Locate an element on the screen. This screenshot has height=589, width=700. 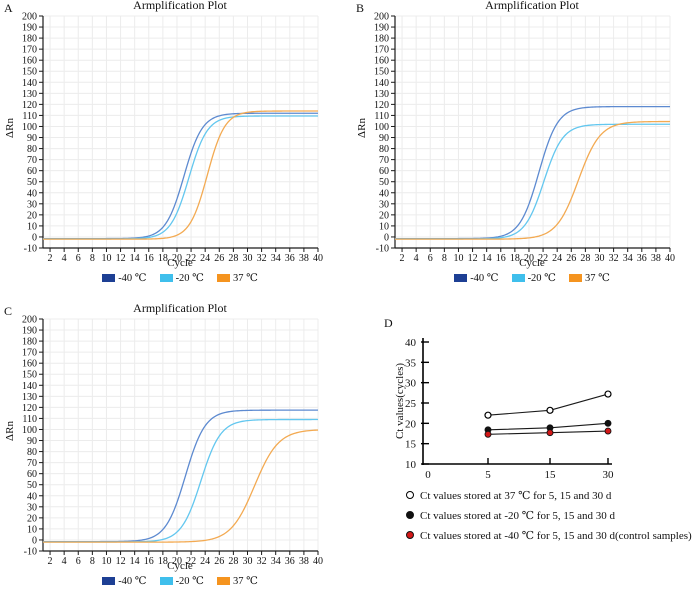
x-tick-label: 36 is located at coordinates (290, 258).